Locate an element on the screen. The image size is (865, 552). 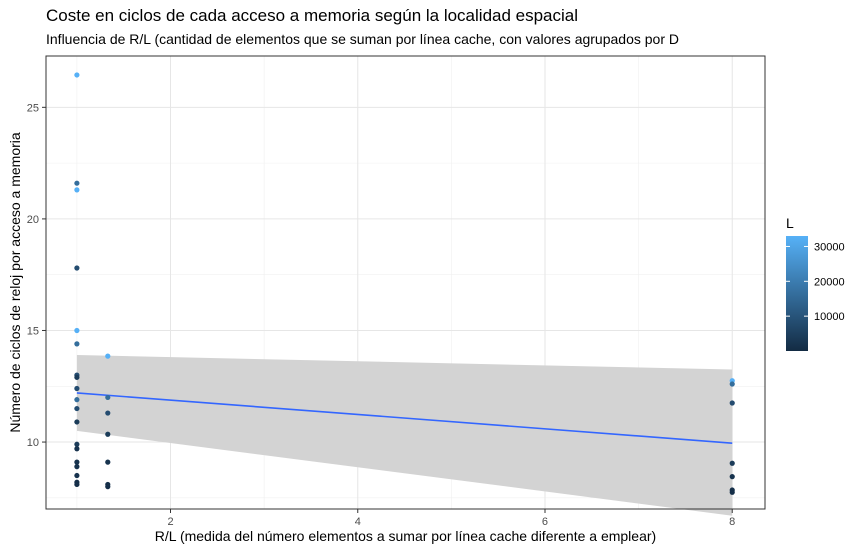
y-axis-ticks: 10 15 20 25 is located at coordinates (36, 275).